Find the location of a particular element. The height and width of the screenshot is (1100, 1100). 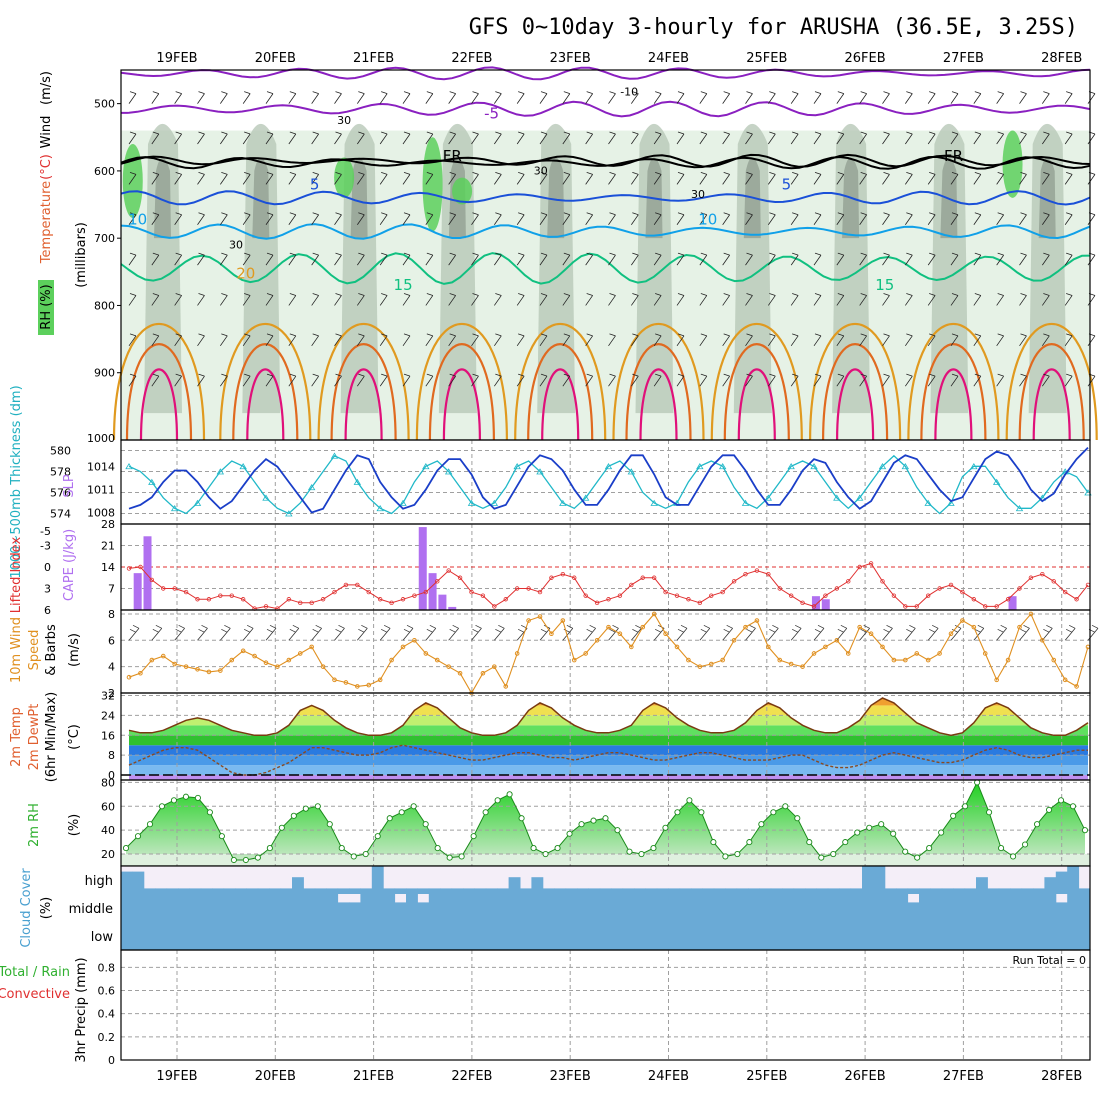

thickness-marker is located at coordinates (517, 466).